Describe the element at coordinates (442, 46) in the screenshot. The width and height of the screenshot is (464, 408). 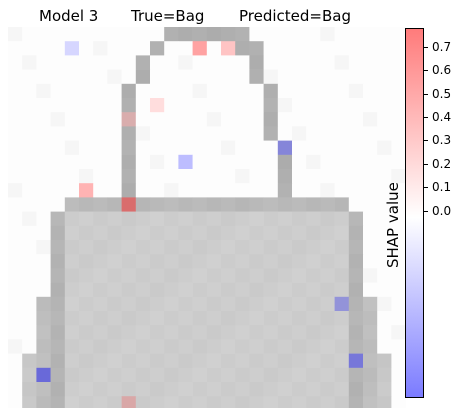
I see `colorbar-tick-label: 0.7` at that location.